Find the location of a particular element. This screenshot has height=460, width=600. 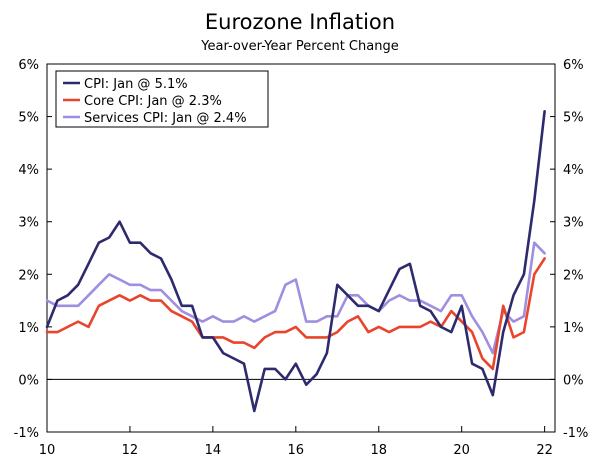

y-tick-label-right: 4% is located at coordinates (573, 170).